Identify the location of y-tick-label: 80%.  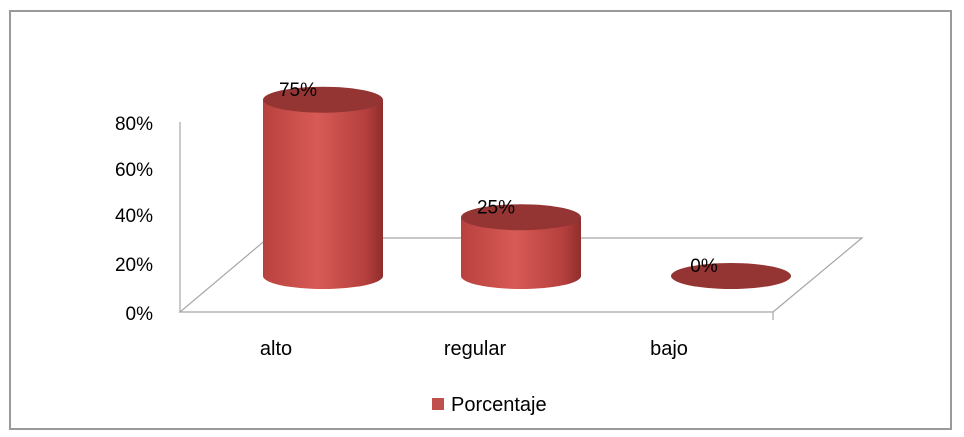
(134, 124).